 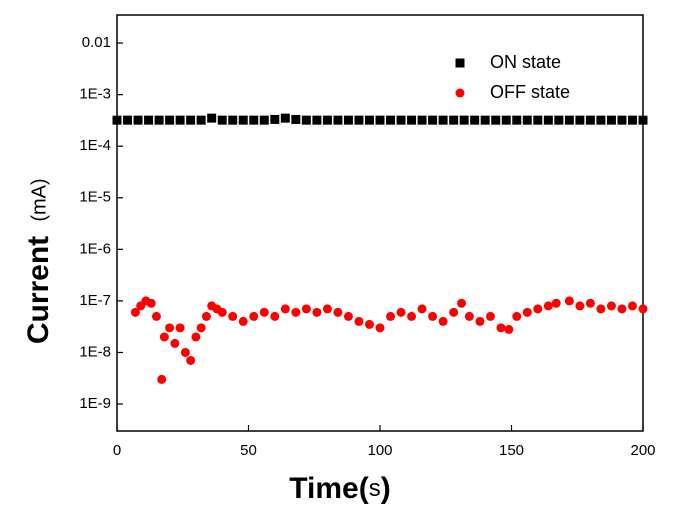 I want to click on x-label-close: ), so click(x=386, y=488).